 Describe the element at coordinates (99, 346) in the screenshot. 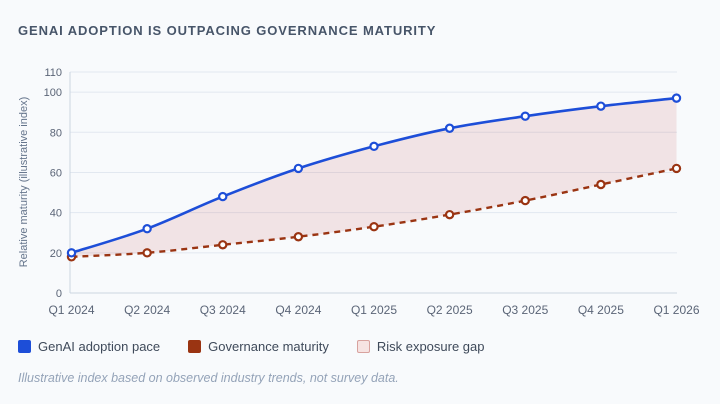

I see `legend-label: GenAI adoption pace` at that location.